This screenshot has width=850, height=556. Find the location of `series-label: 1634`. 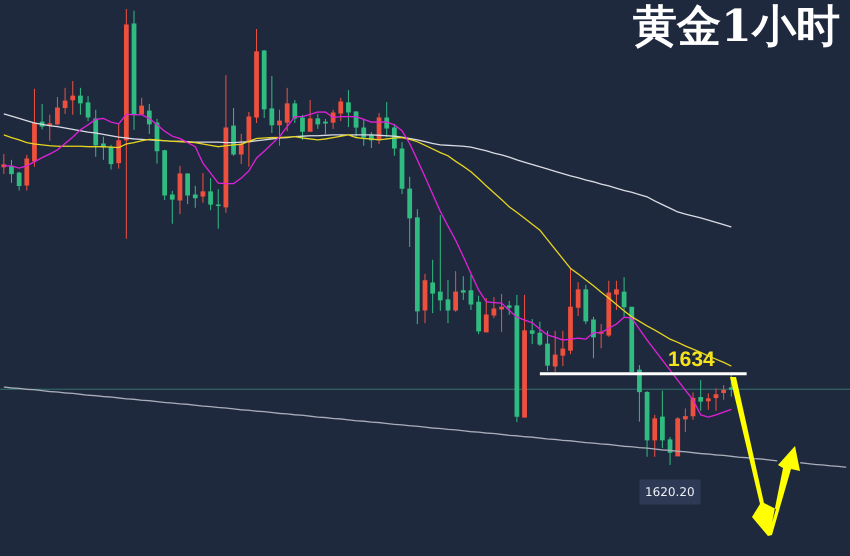

series-label: 1634 is located at coordinates (692, 359).